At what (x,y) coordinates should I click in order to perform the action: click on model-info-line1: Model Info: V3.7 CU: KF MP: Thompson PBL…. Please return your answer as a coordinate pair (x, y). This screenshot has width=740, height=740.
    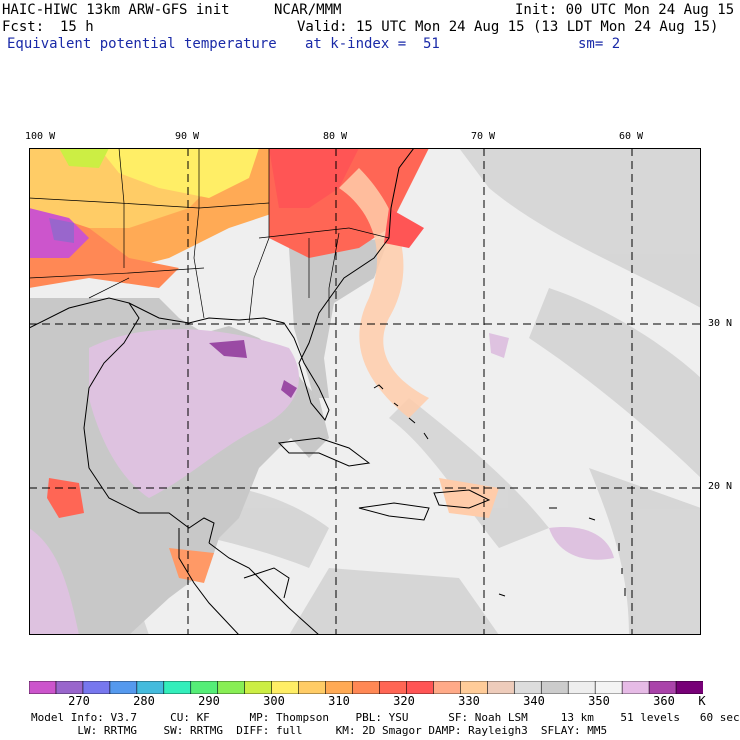
    Looking at the image, I should click on (385, 717).